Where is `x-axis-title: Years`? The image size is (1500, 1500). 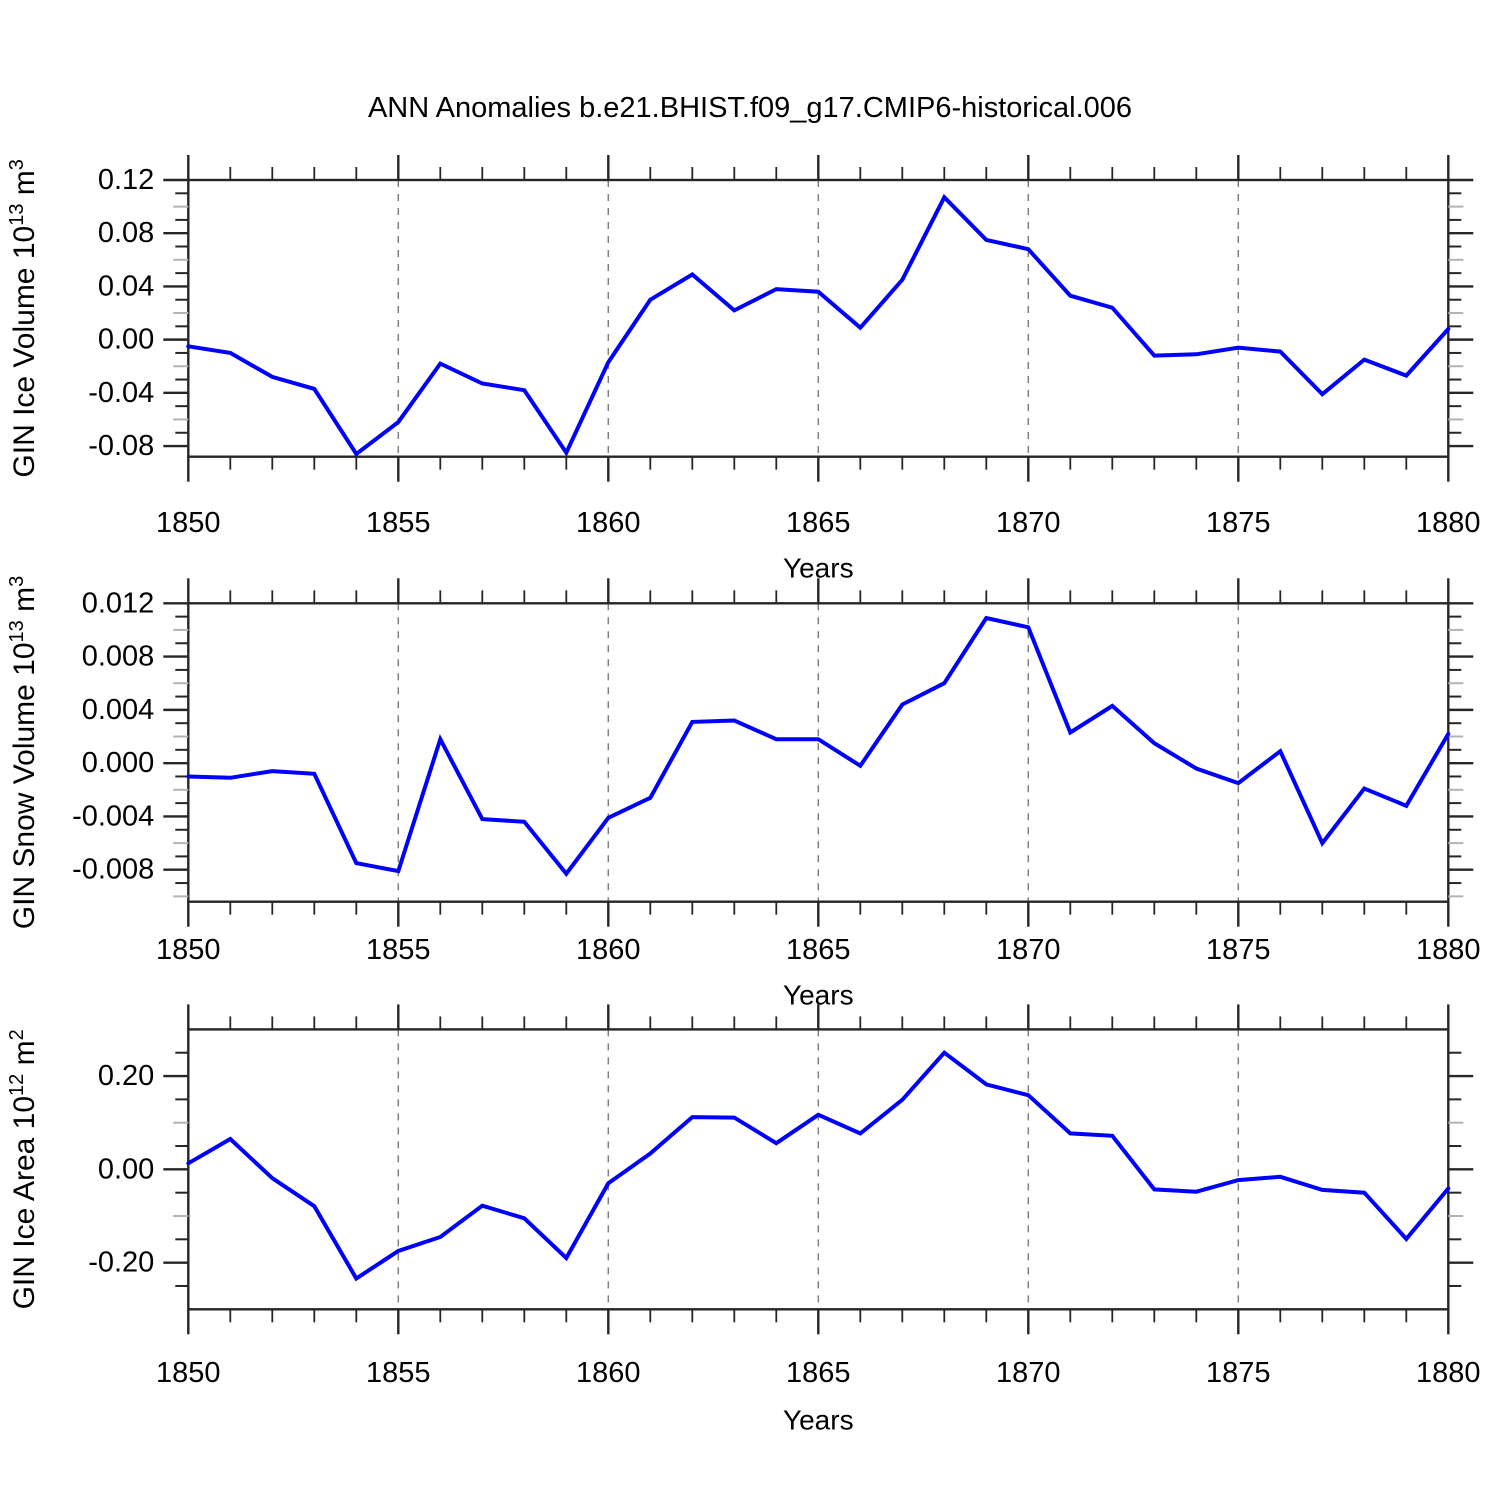
x-axis-title: Years is located at coordinates (818, 1420).